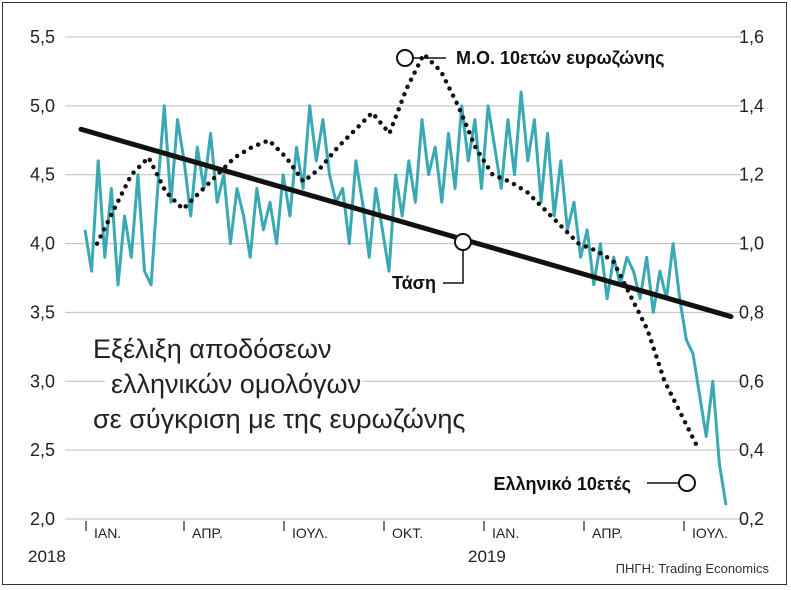  Describe the element at coordinates (279, 419) in the screenshot. I see `title-line: σε σύγκριση με της ευρωζώνης` at that location.